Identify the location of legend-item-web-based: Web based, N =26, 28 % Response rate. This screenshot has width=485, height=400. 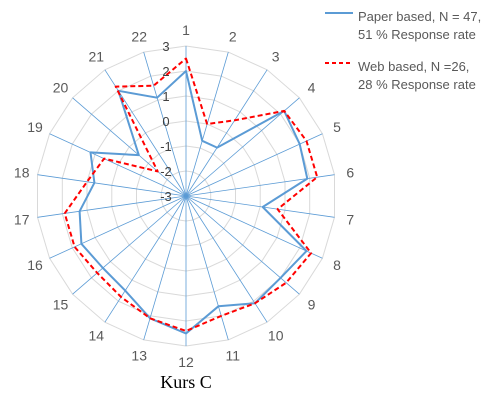
(404, 76).